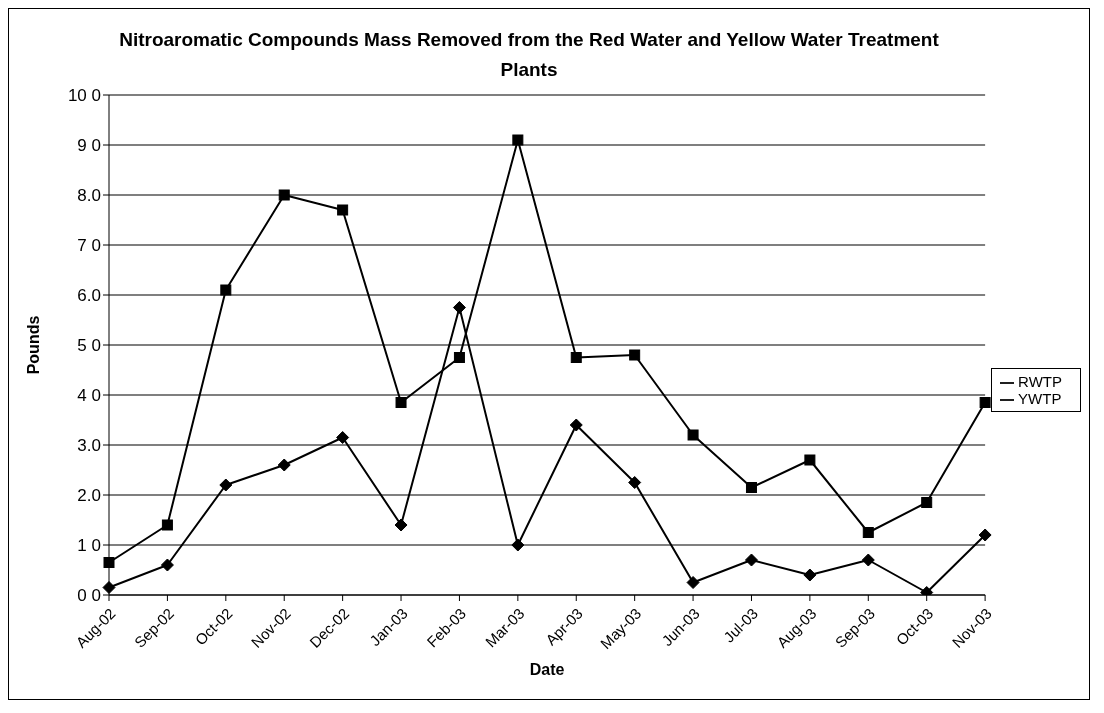 Image resolution: width=1104 pixels, height=713 pixels. Describe the element at coordinates (547, 669) in the screenshot. I see `x-axis-title: Date` at that location.